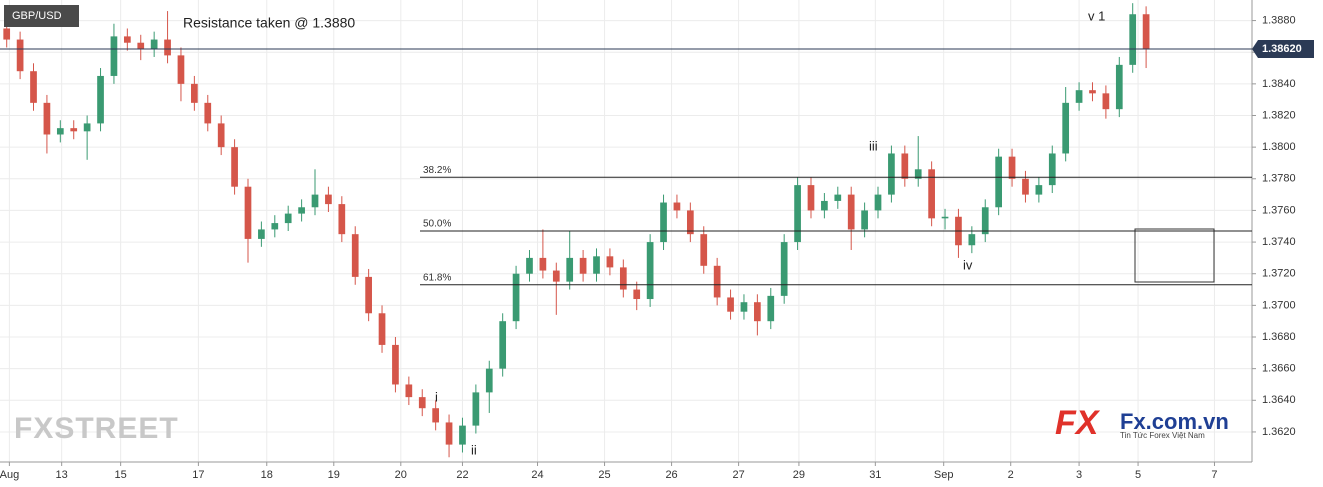  I want to click on x-tick-label: 19, so click(334, 475).